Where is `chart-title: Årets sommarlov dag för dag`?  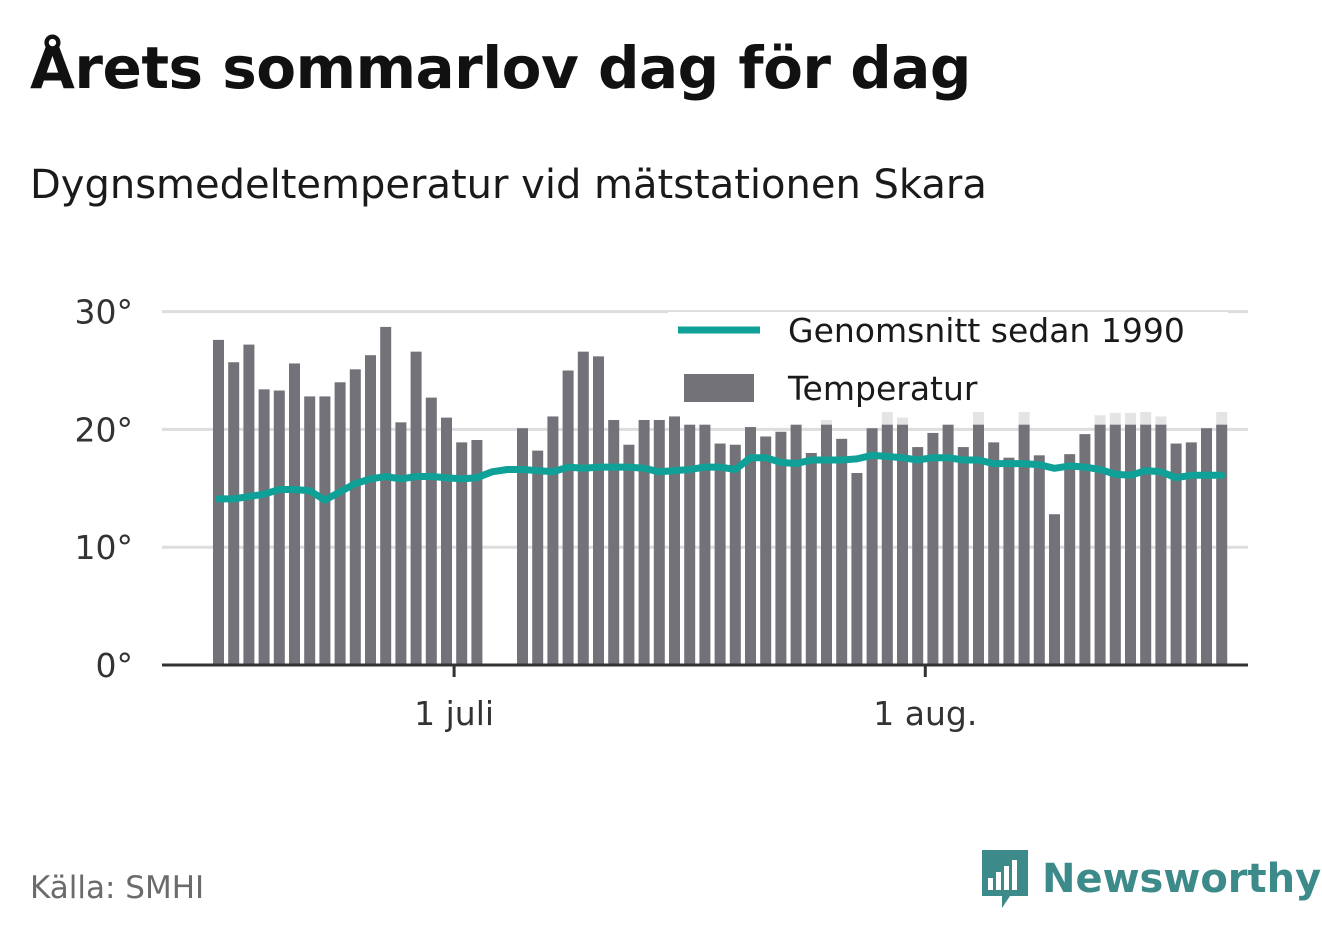
chart-title: Årets sommarlov dag för dag is located at coordinates (500, 68).